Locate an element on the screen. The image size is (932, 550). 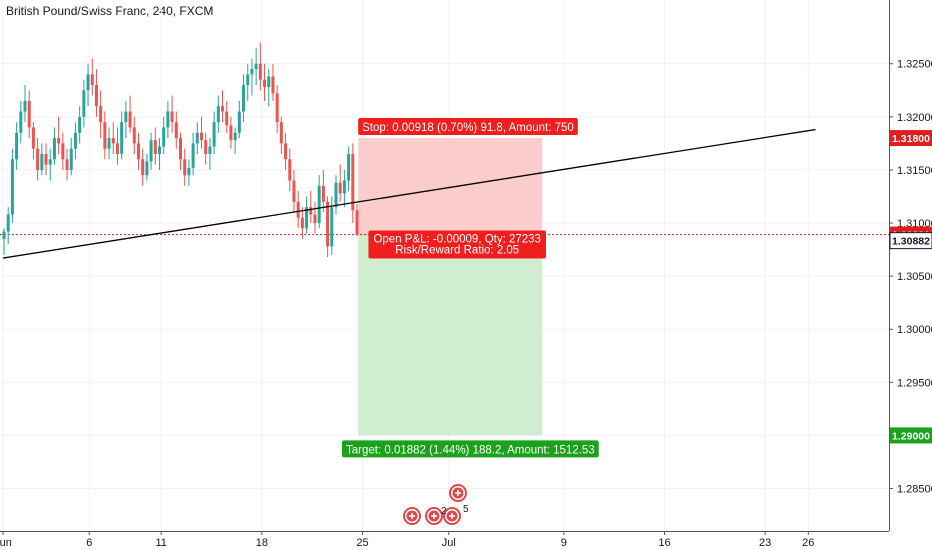
short-position-tool is located at coordinates (450, 287).